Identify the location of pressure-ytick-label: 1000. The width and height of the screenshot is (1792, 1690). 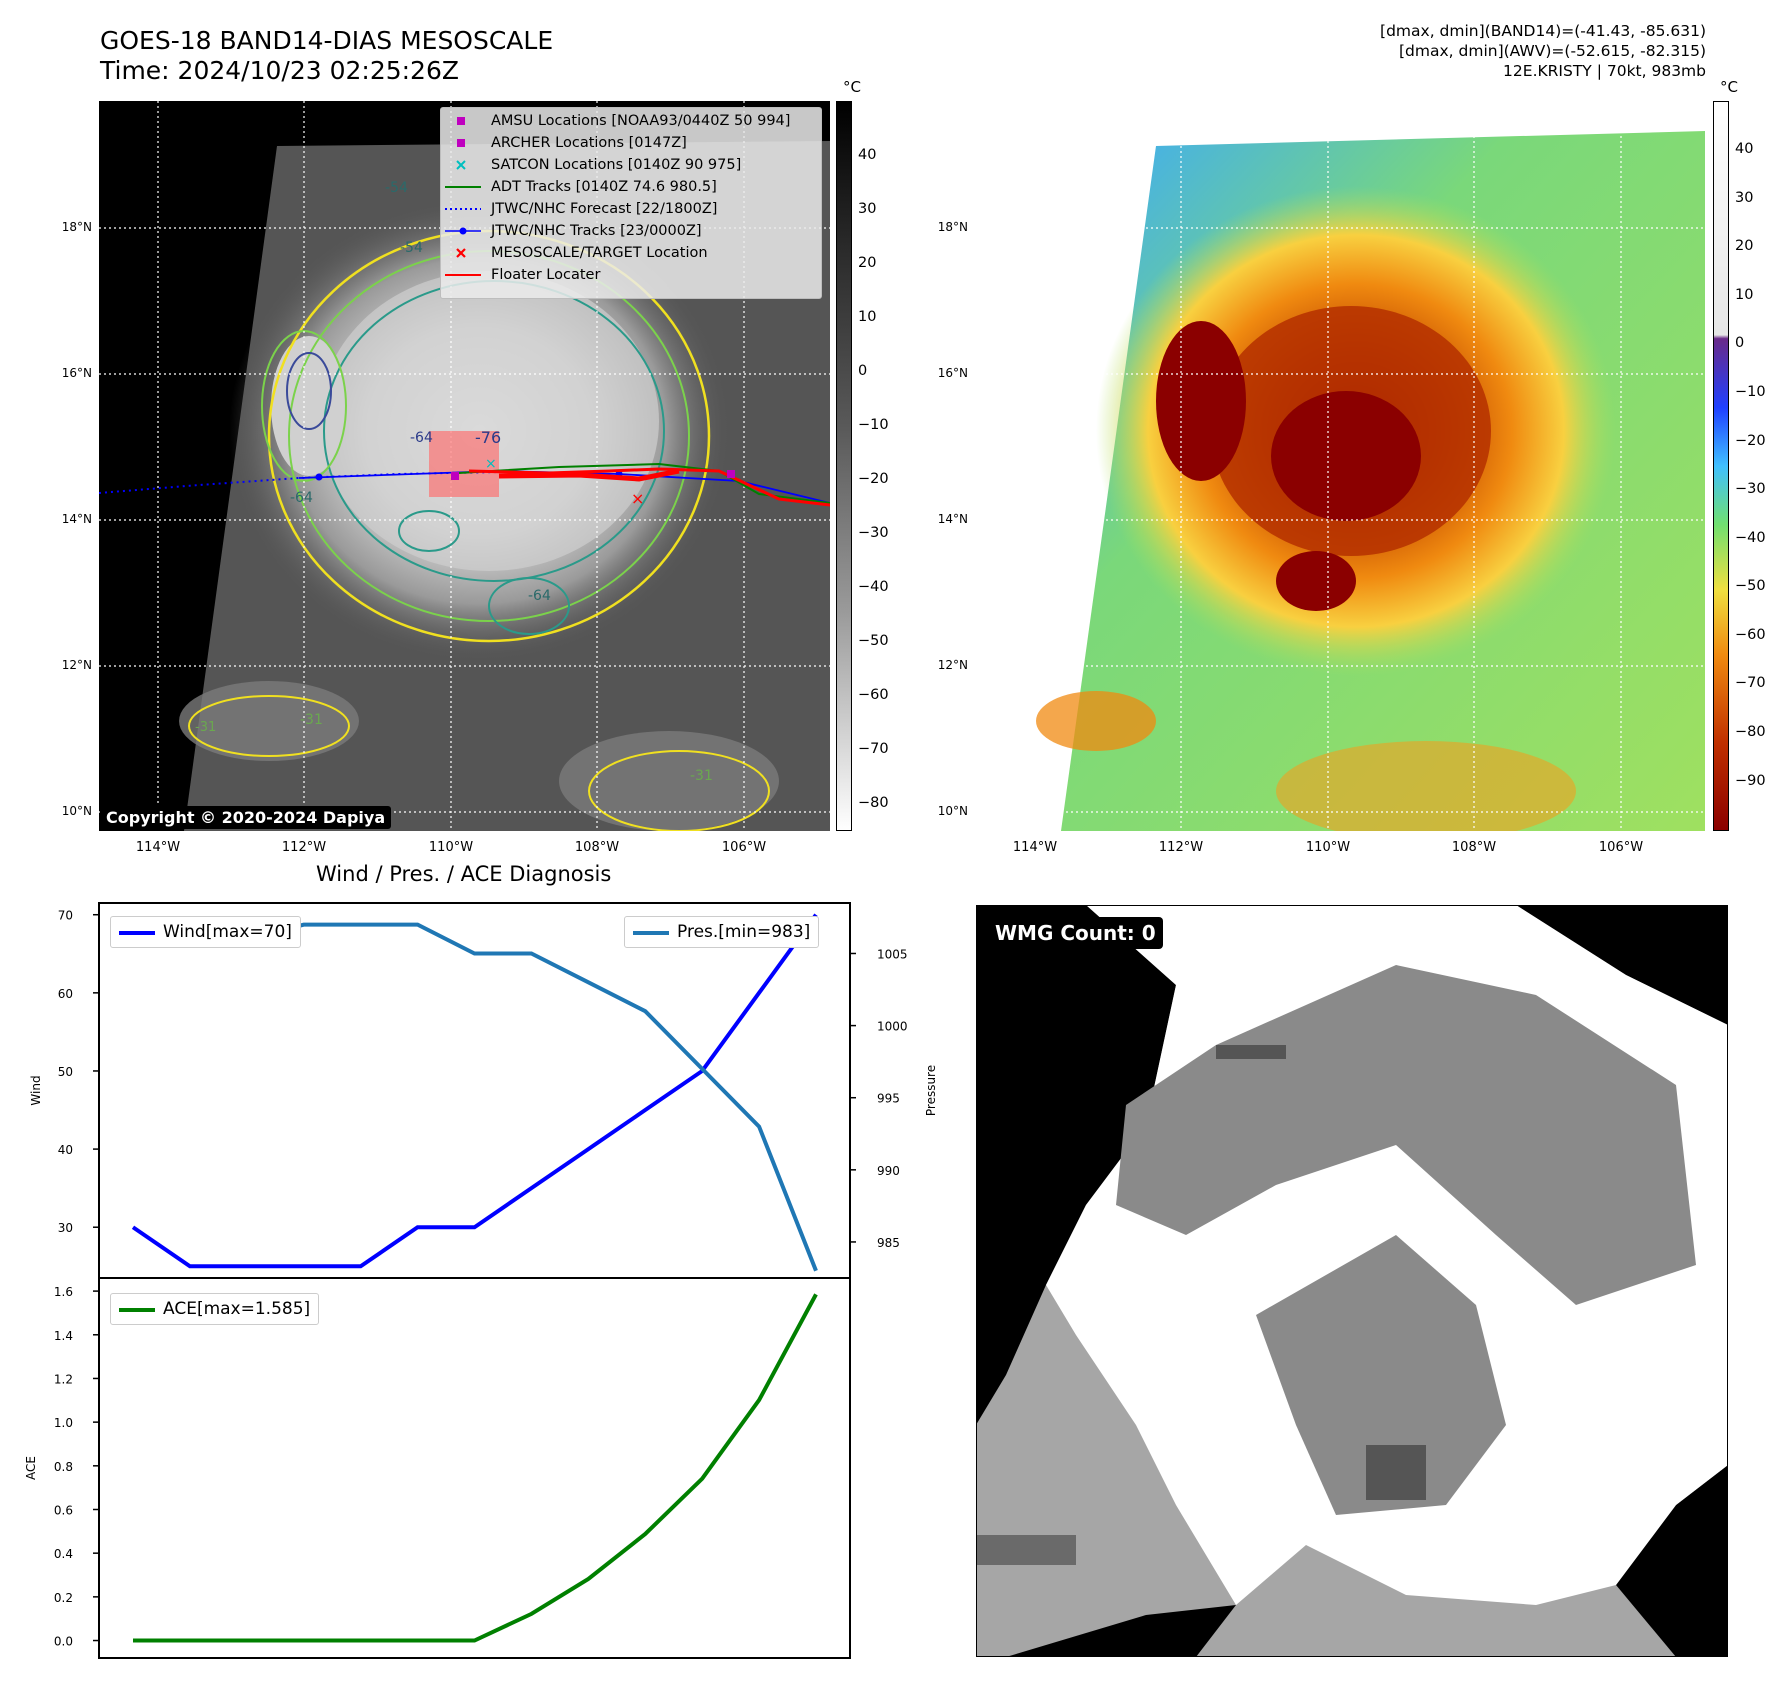
(892, 1027).